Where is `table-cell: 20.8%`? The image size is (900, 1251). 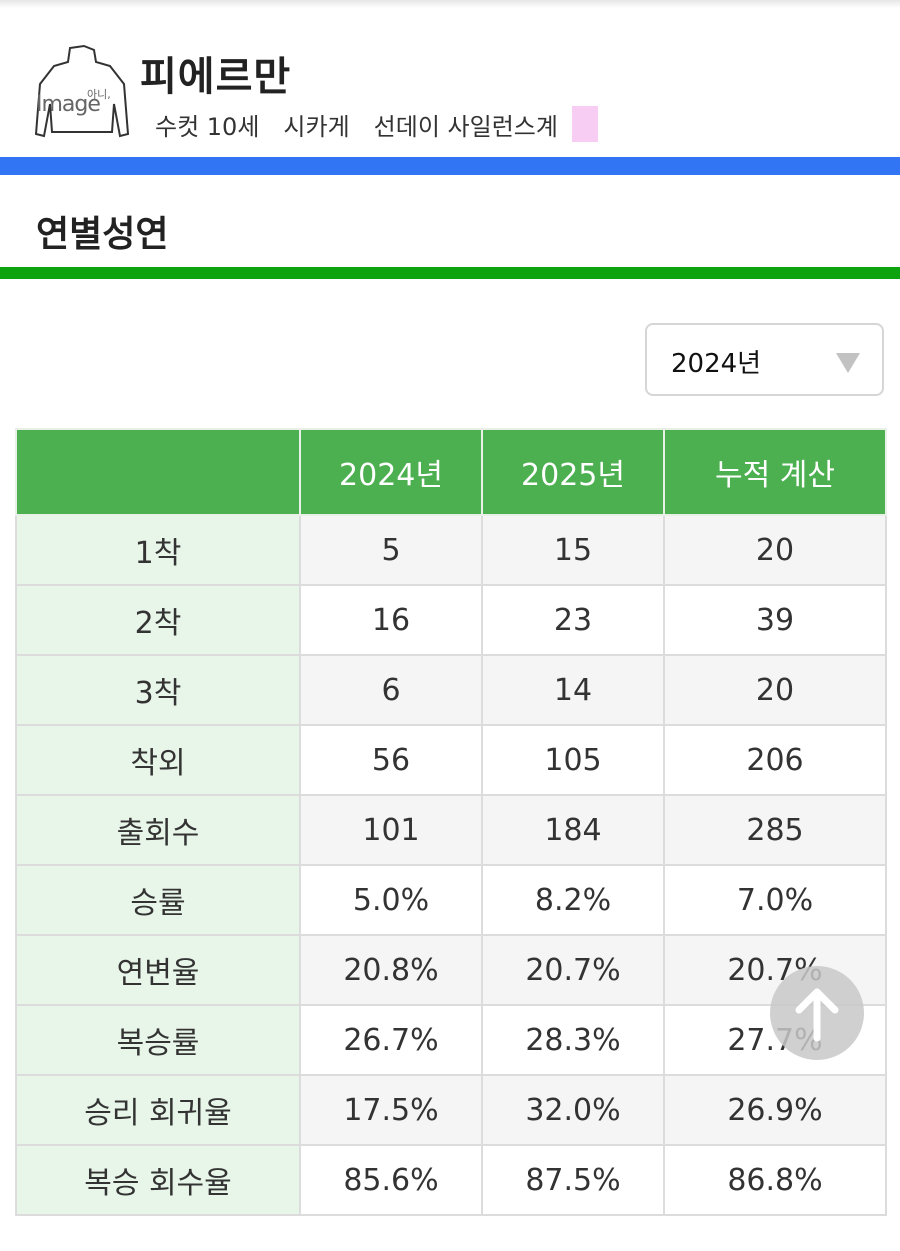 table-cell: 20.8% is located at coordinates (391, 970).